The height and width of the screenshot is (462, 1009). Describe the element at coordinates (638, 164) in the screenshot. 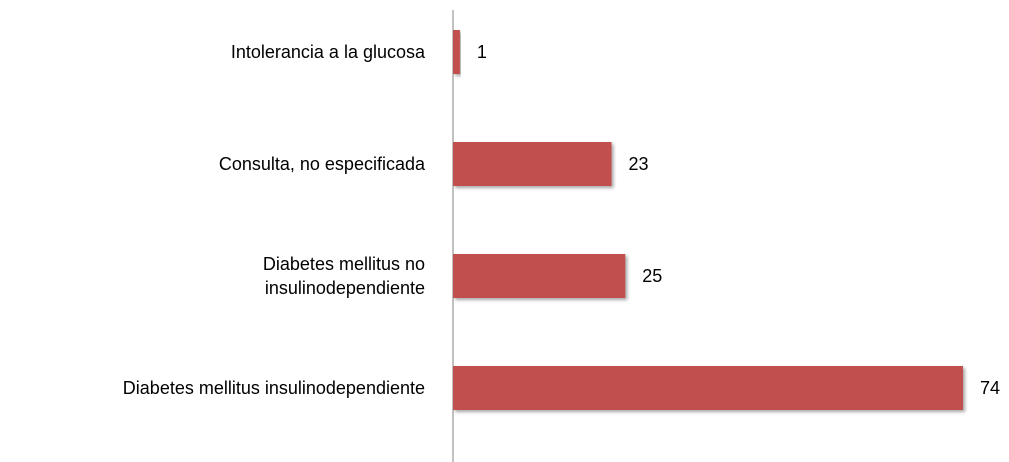

I see `value-label: 23` at that location.